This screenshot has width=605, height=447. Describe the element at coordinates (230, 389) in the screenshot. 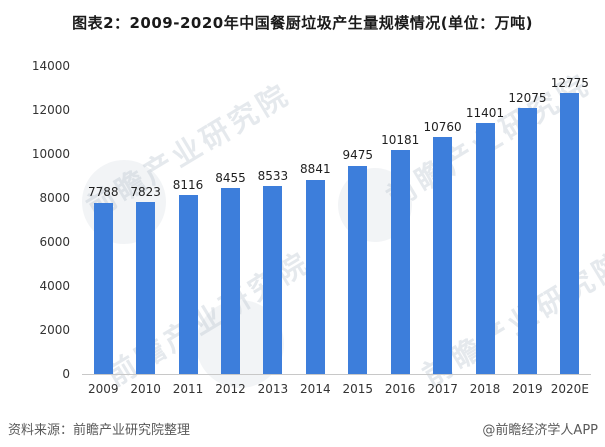

I see `x-tick-label: 2012` at that location.